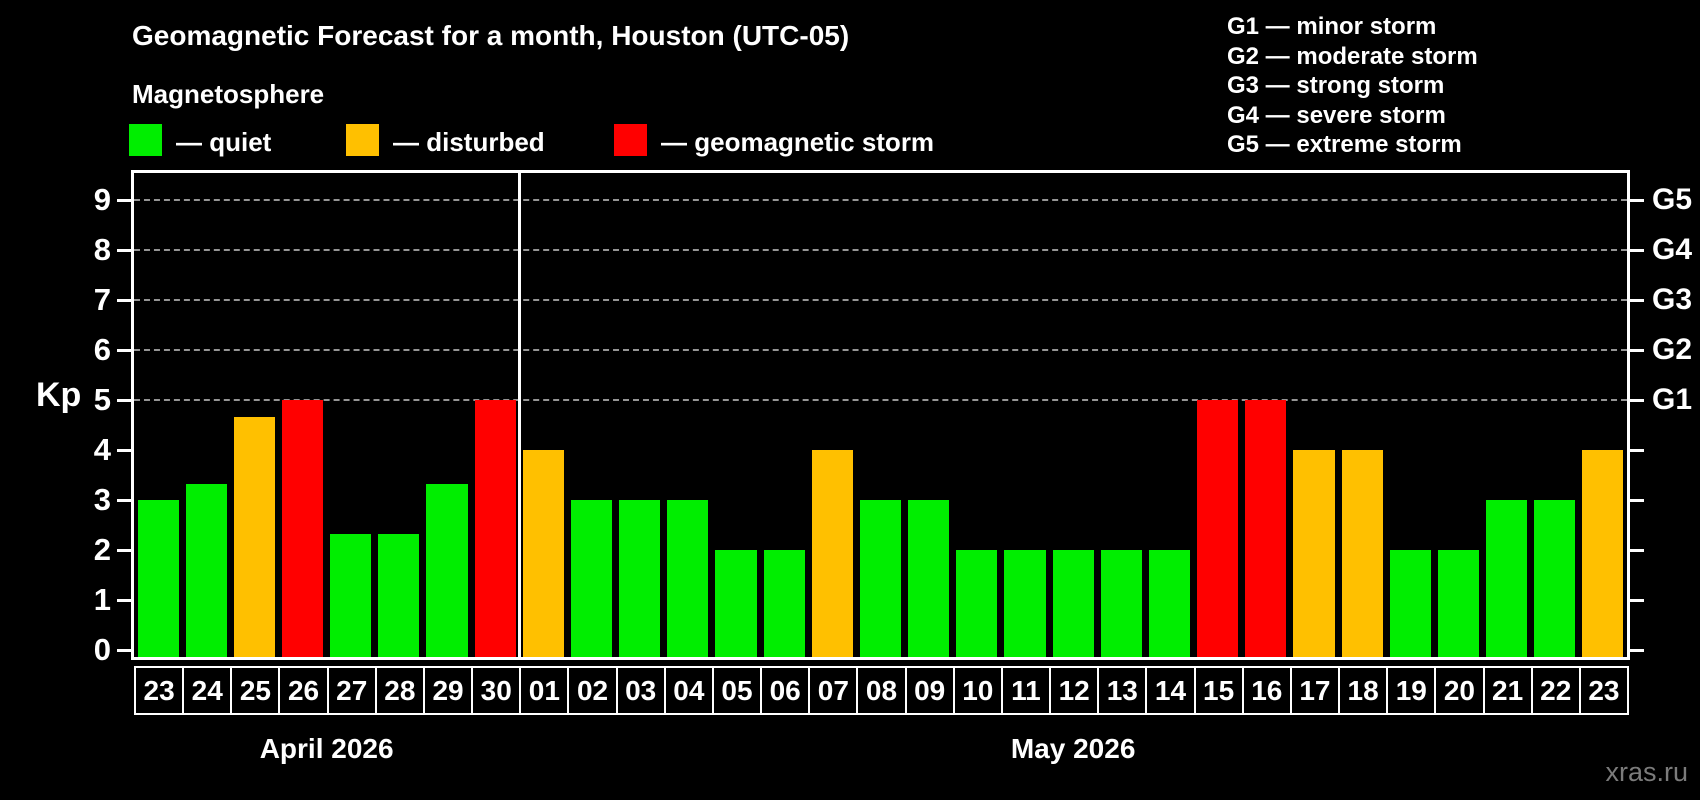  Describe the element at coordinates (592, 690) in the screenshot. I see `day-label-cell: 02` at that location.